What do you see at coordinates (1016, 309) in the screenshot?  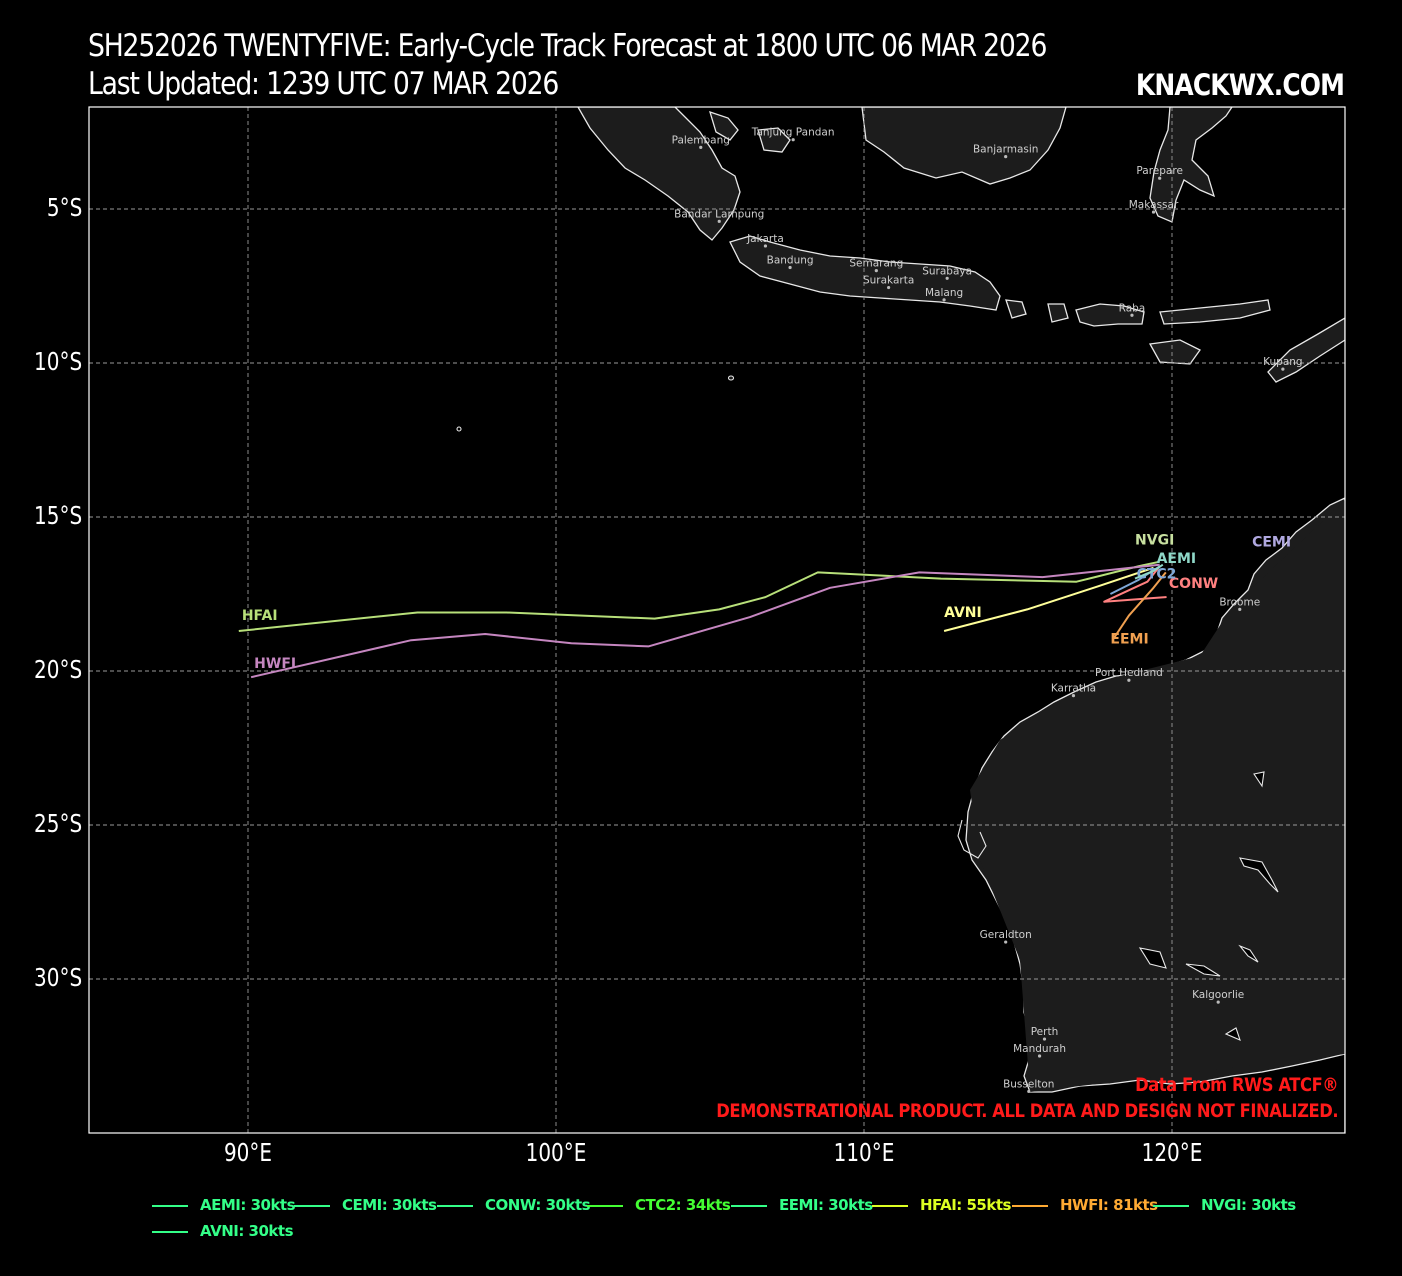 I see `land-bali` at bounding box center [1016, 309].